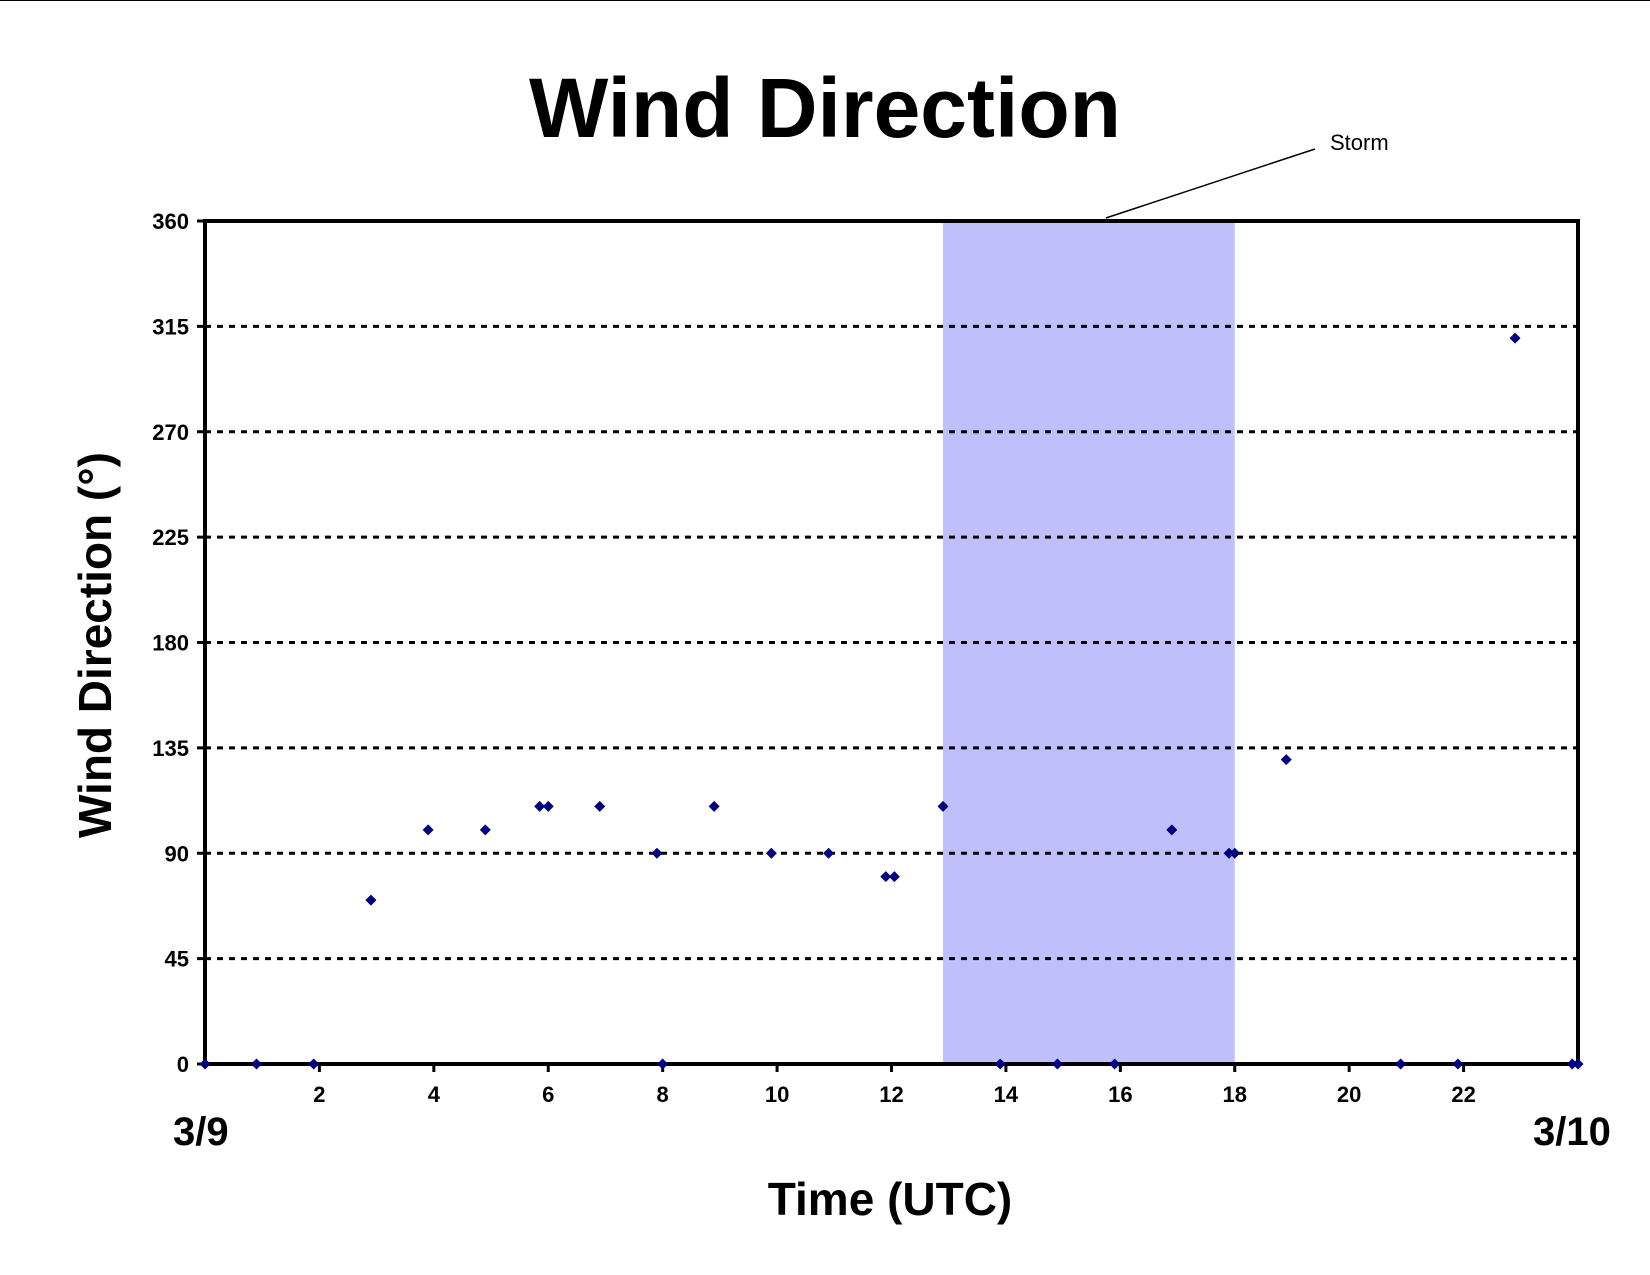 The width and height of the screenshot is (1650, 1275). Describe the element at coordinates (548, 1094) in the screenshot. I see `x-tick-label-6: 6` at that location.